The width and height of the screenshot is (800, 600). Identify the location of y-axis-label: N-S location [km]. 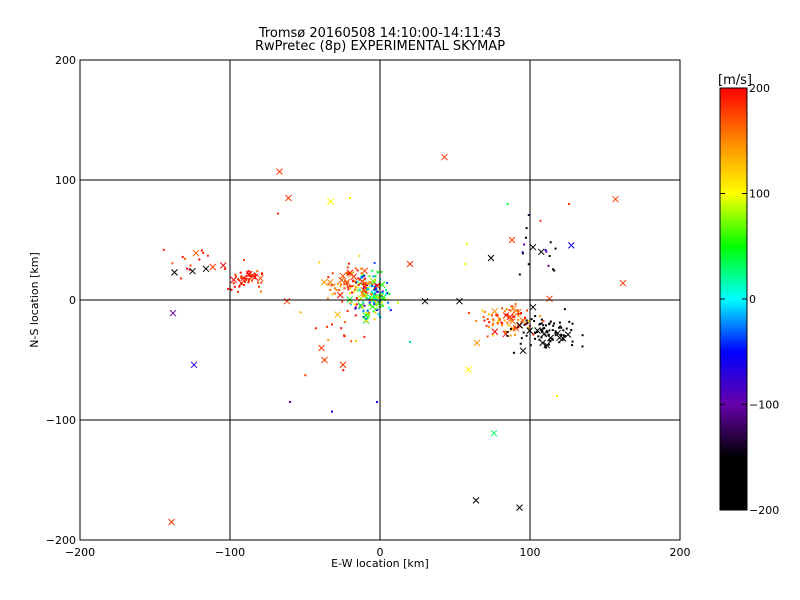
(34, 300).